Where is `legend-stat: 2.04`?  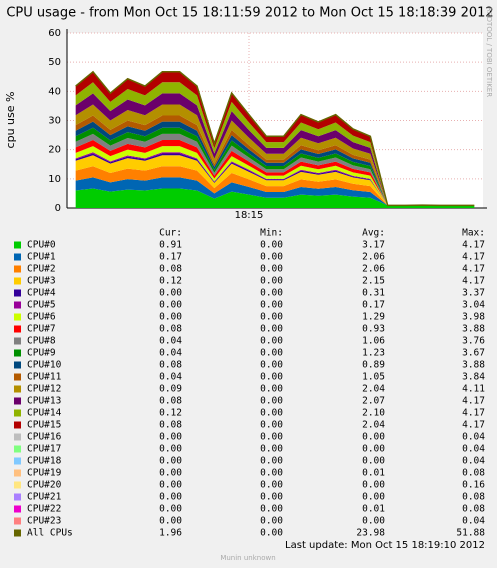 legend-stat: 2.04 is located at coordinates (373, 389).